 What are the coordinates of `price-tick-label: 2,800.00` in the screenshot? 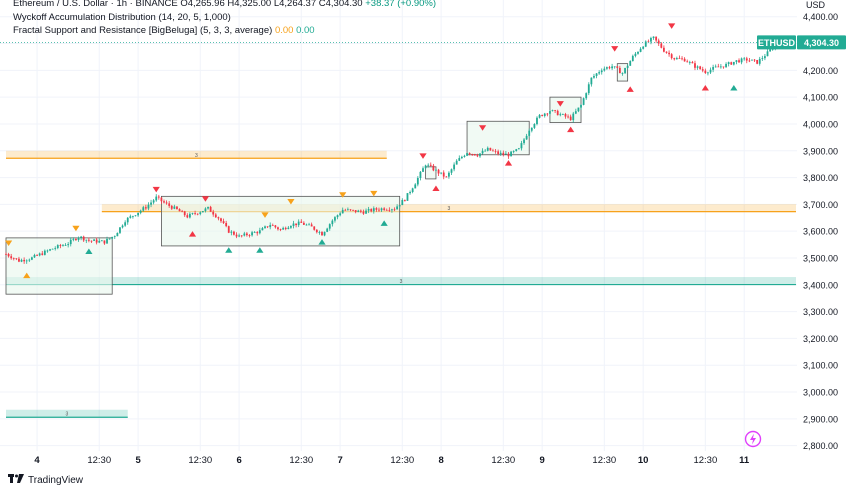 It's located at (820, 446).